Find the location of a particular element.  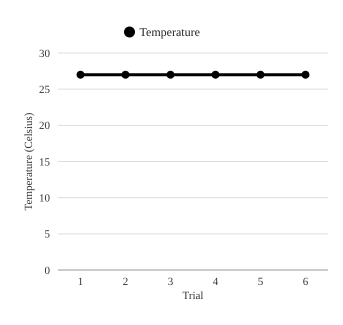

x-tick-label: 6 is located at coordinates (305, 282).